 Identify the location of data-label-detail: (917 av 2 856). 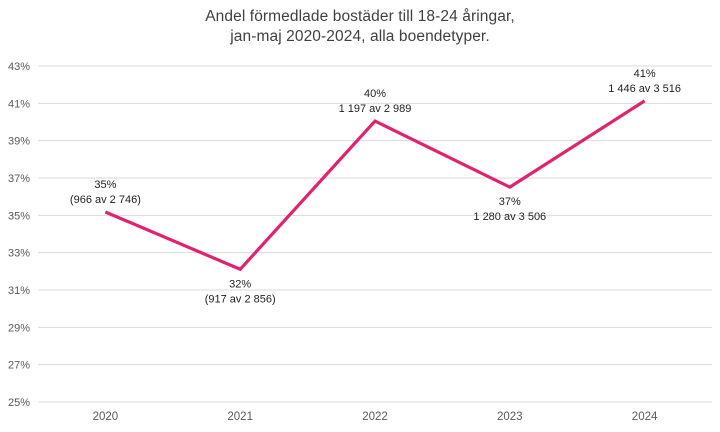
(240, 299).